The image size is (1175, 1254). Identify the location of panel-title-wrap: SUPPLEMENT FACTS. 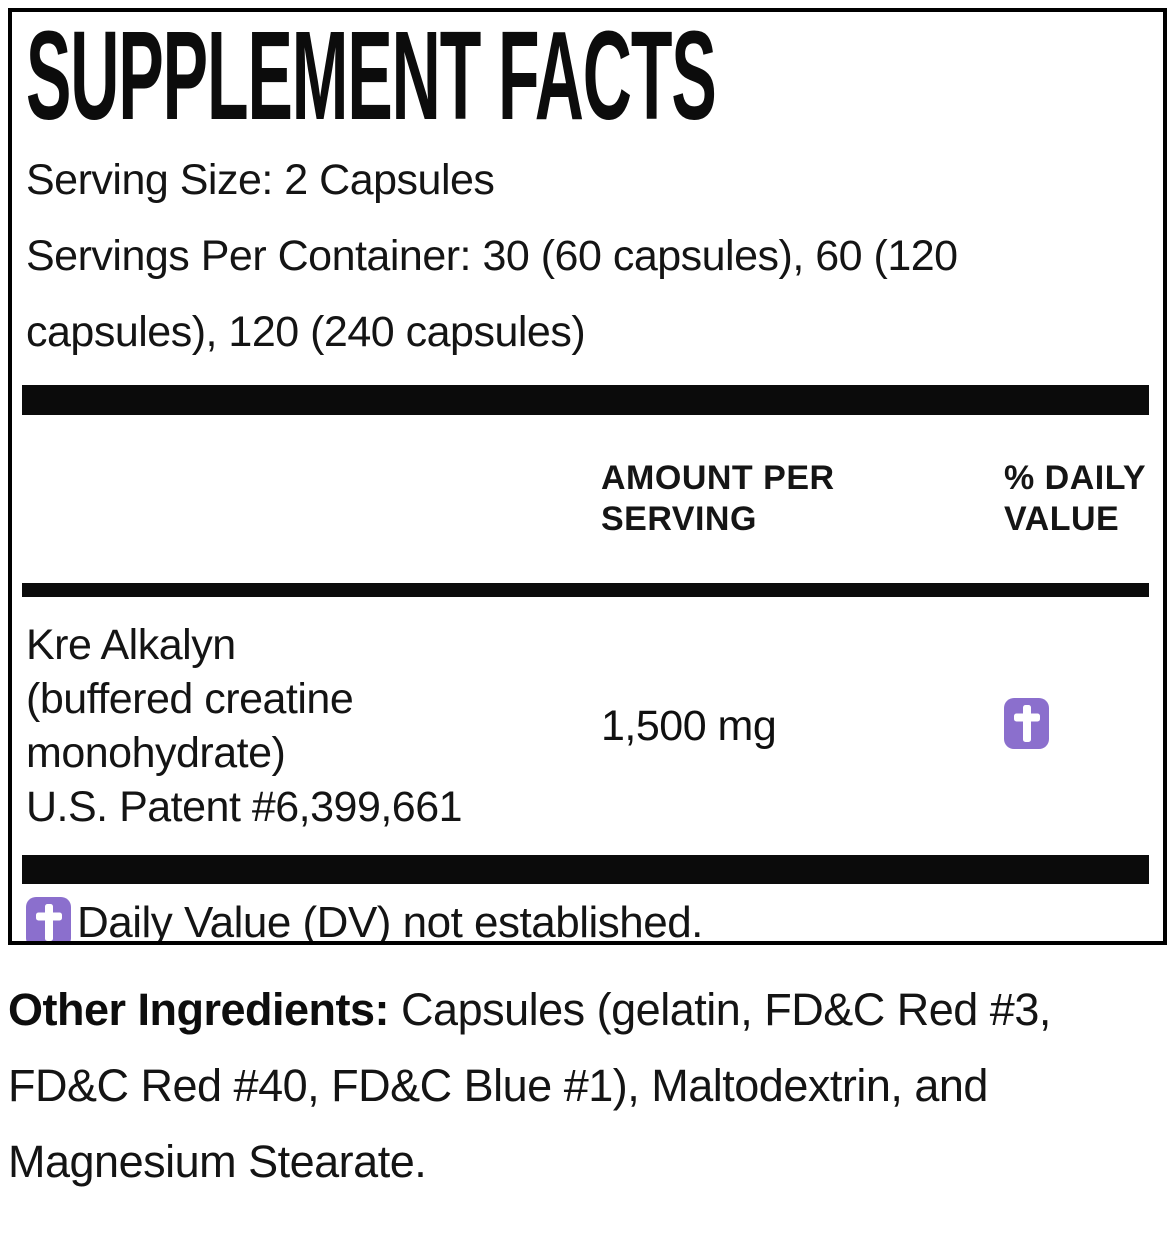
(587, 76).